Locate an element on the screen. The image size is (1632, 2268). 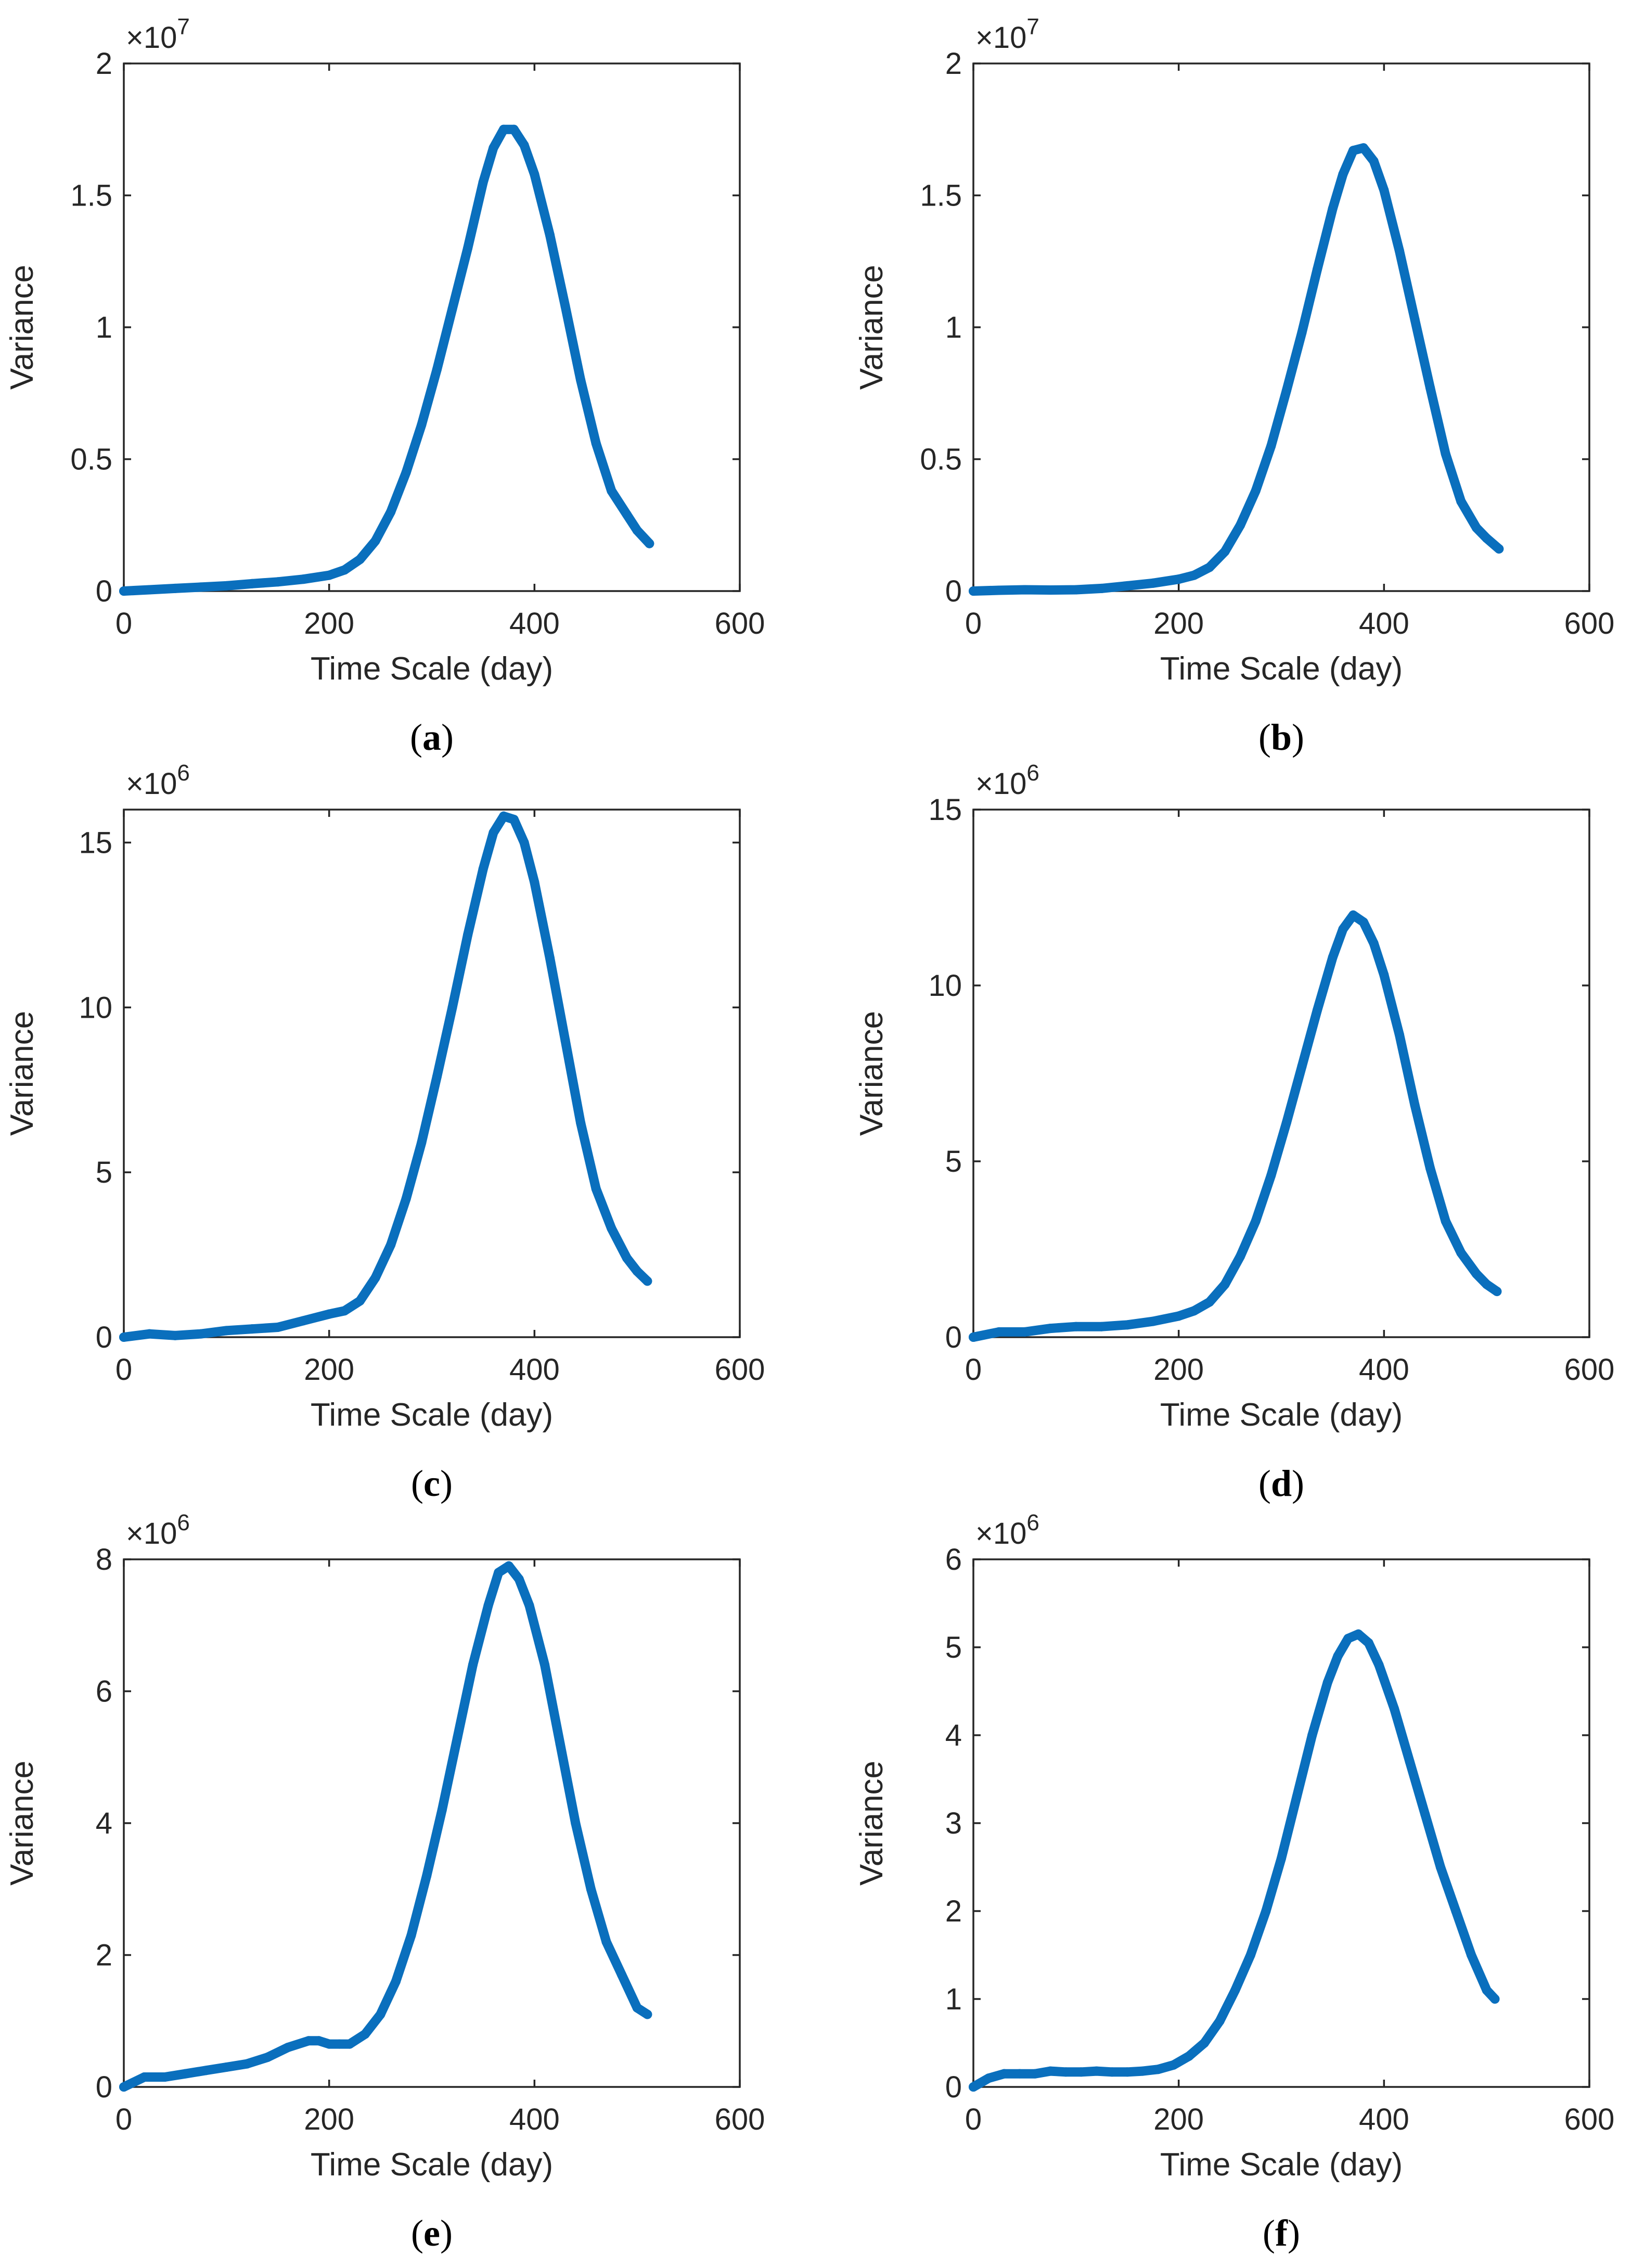
panel-label: (f) is located at coordinates (1281, 2233).